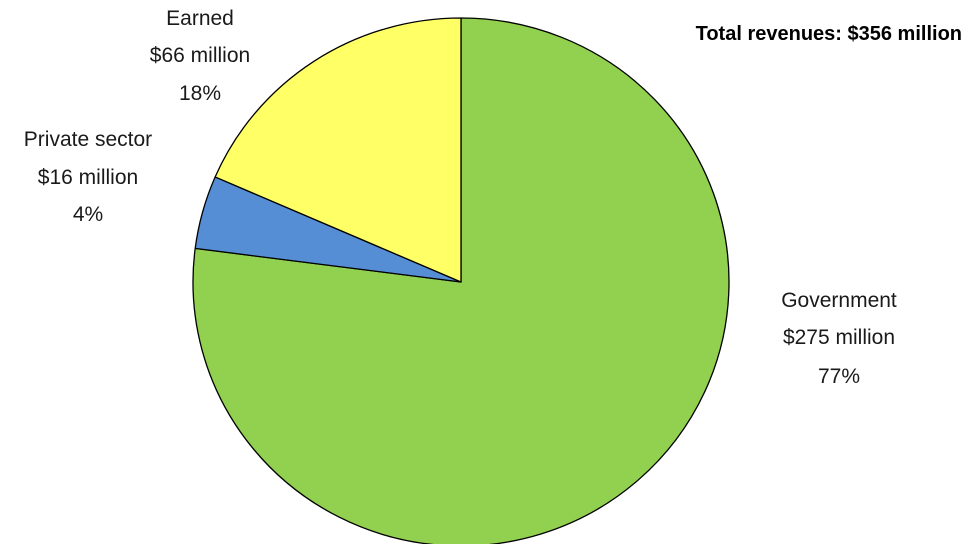 The image size is (974, 544). Describe the element at coordinates (839, 300) in the screenshot. I see `slice-name-government: Government` at that location.